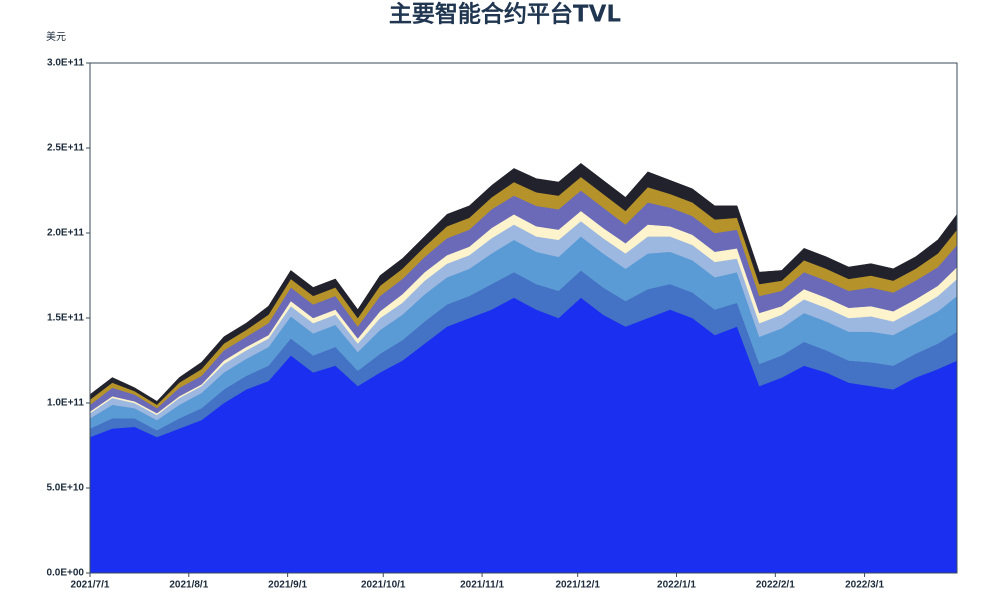 The width and height of the screenshot is (995, 592). I want to click on x-tick-label: 2021/9/1, so click(287, 585).